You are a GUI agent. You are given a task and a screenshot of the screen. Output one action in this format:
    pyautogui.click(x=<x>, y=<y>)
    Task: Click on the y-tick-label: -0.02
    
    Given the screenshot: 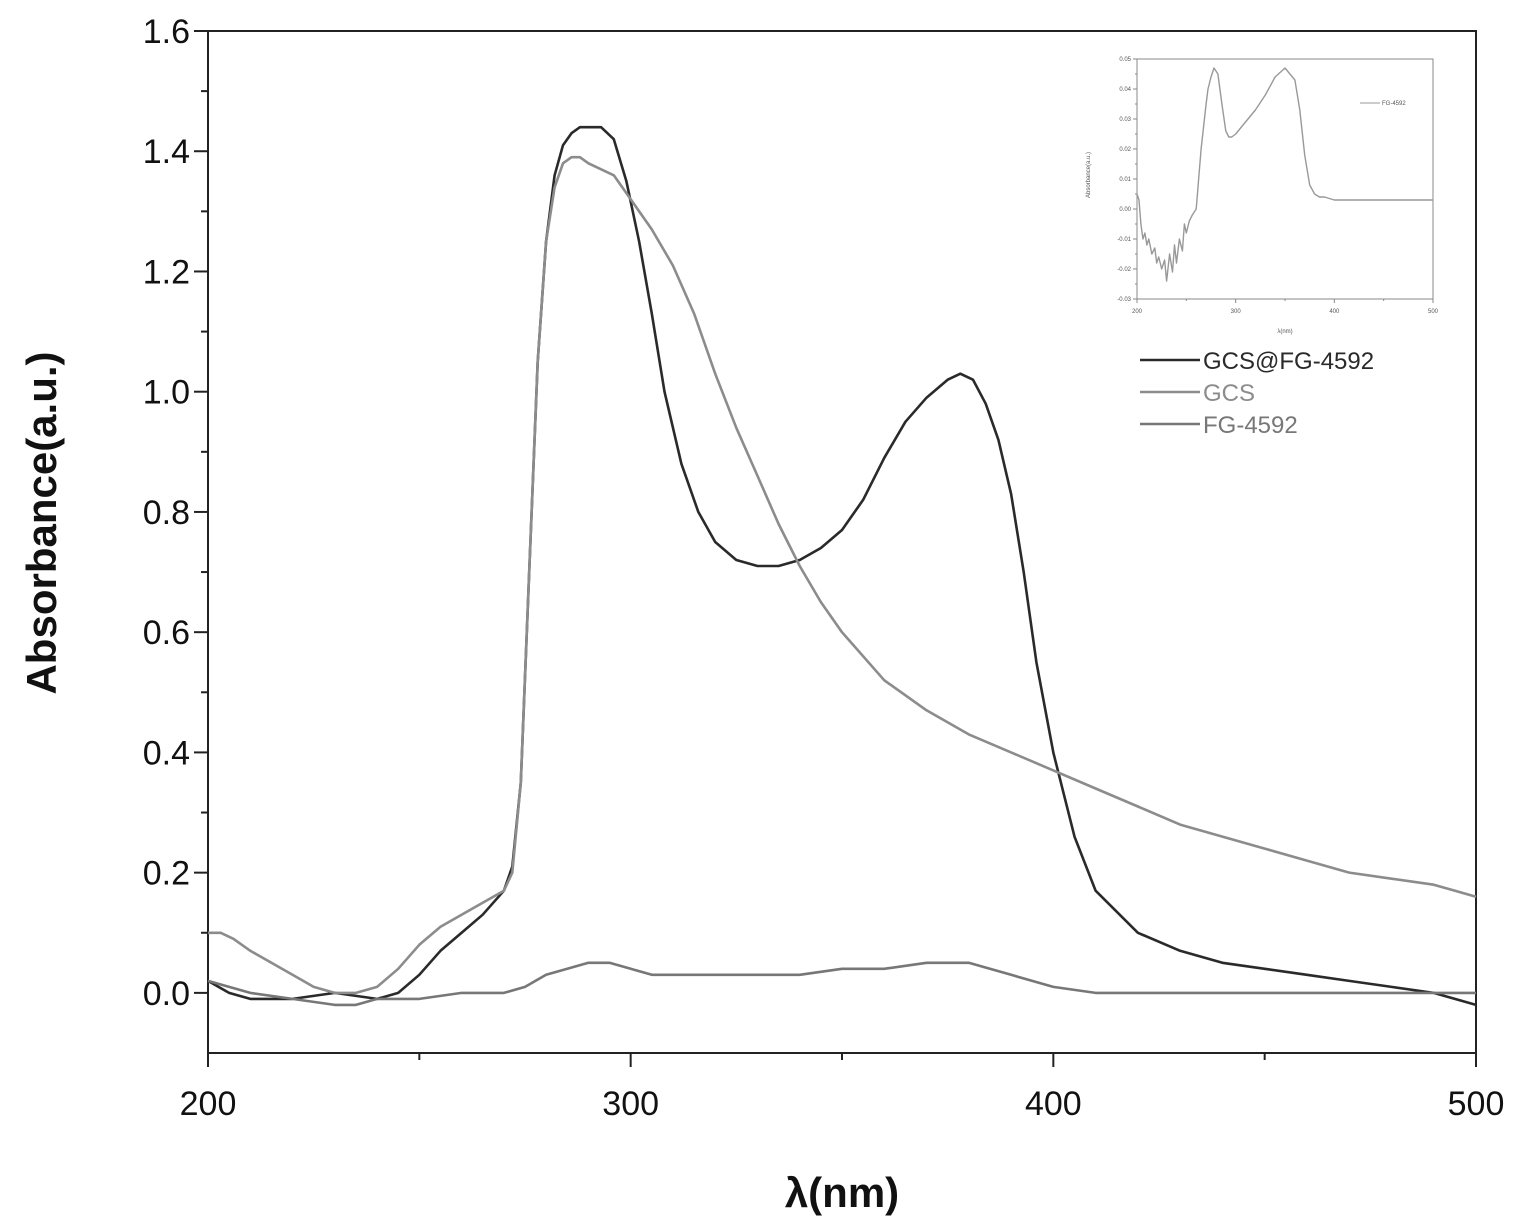 What is the action you would take?
    pyautogui.click(x=1124, y=270)
    